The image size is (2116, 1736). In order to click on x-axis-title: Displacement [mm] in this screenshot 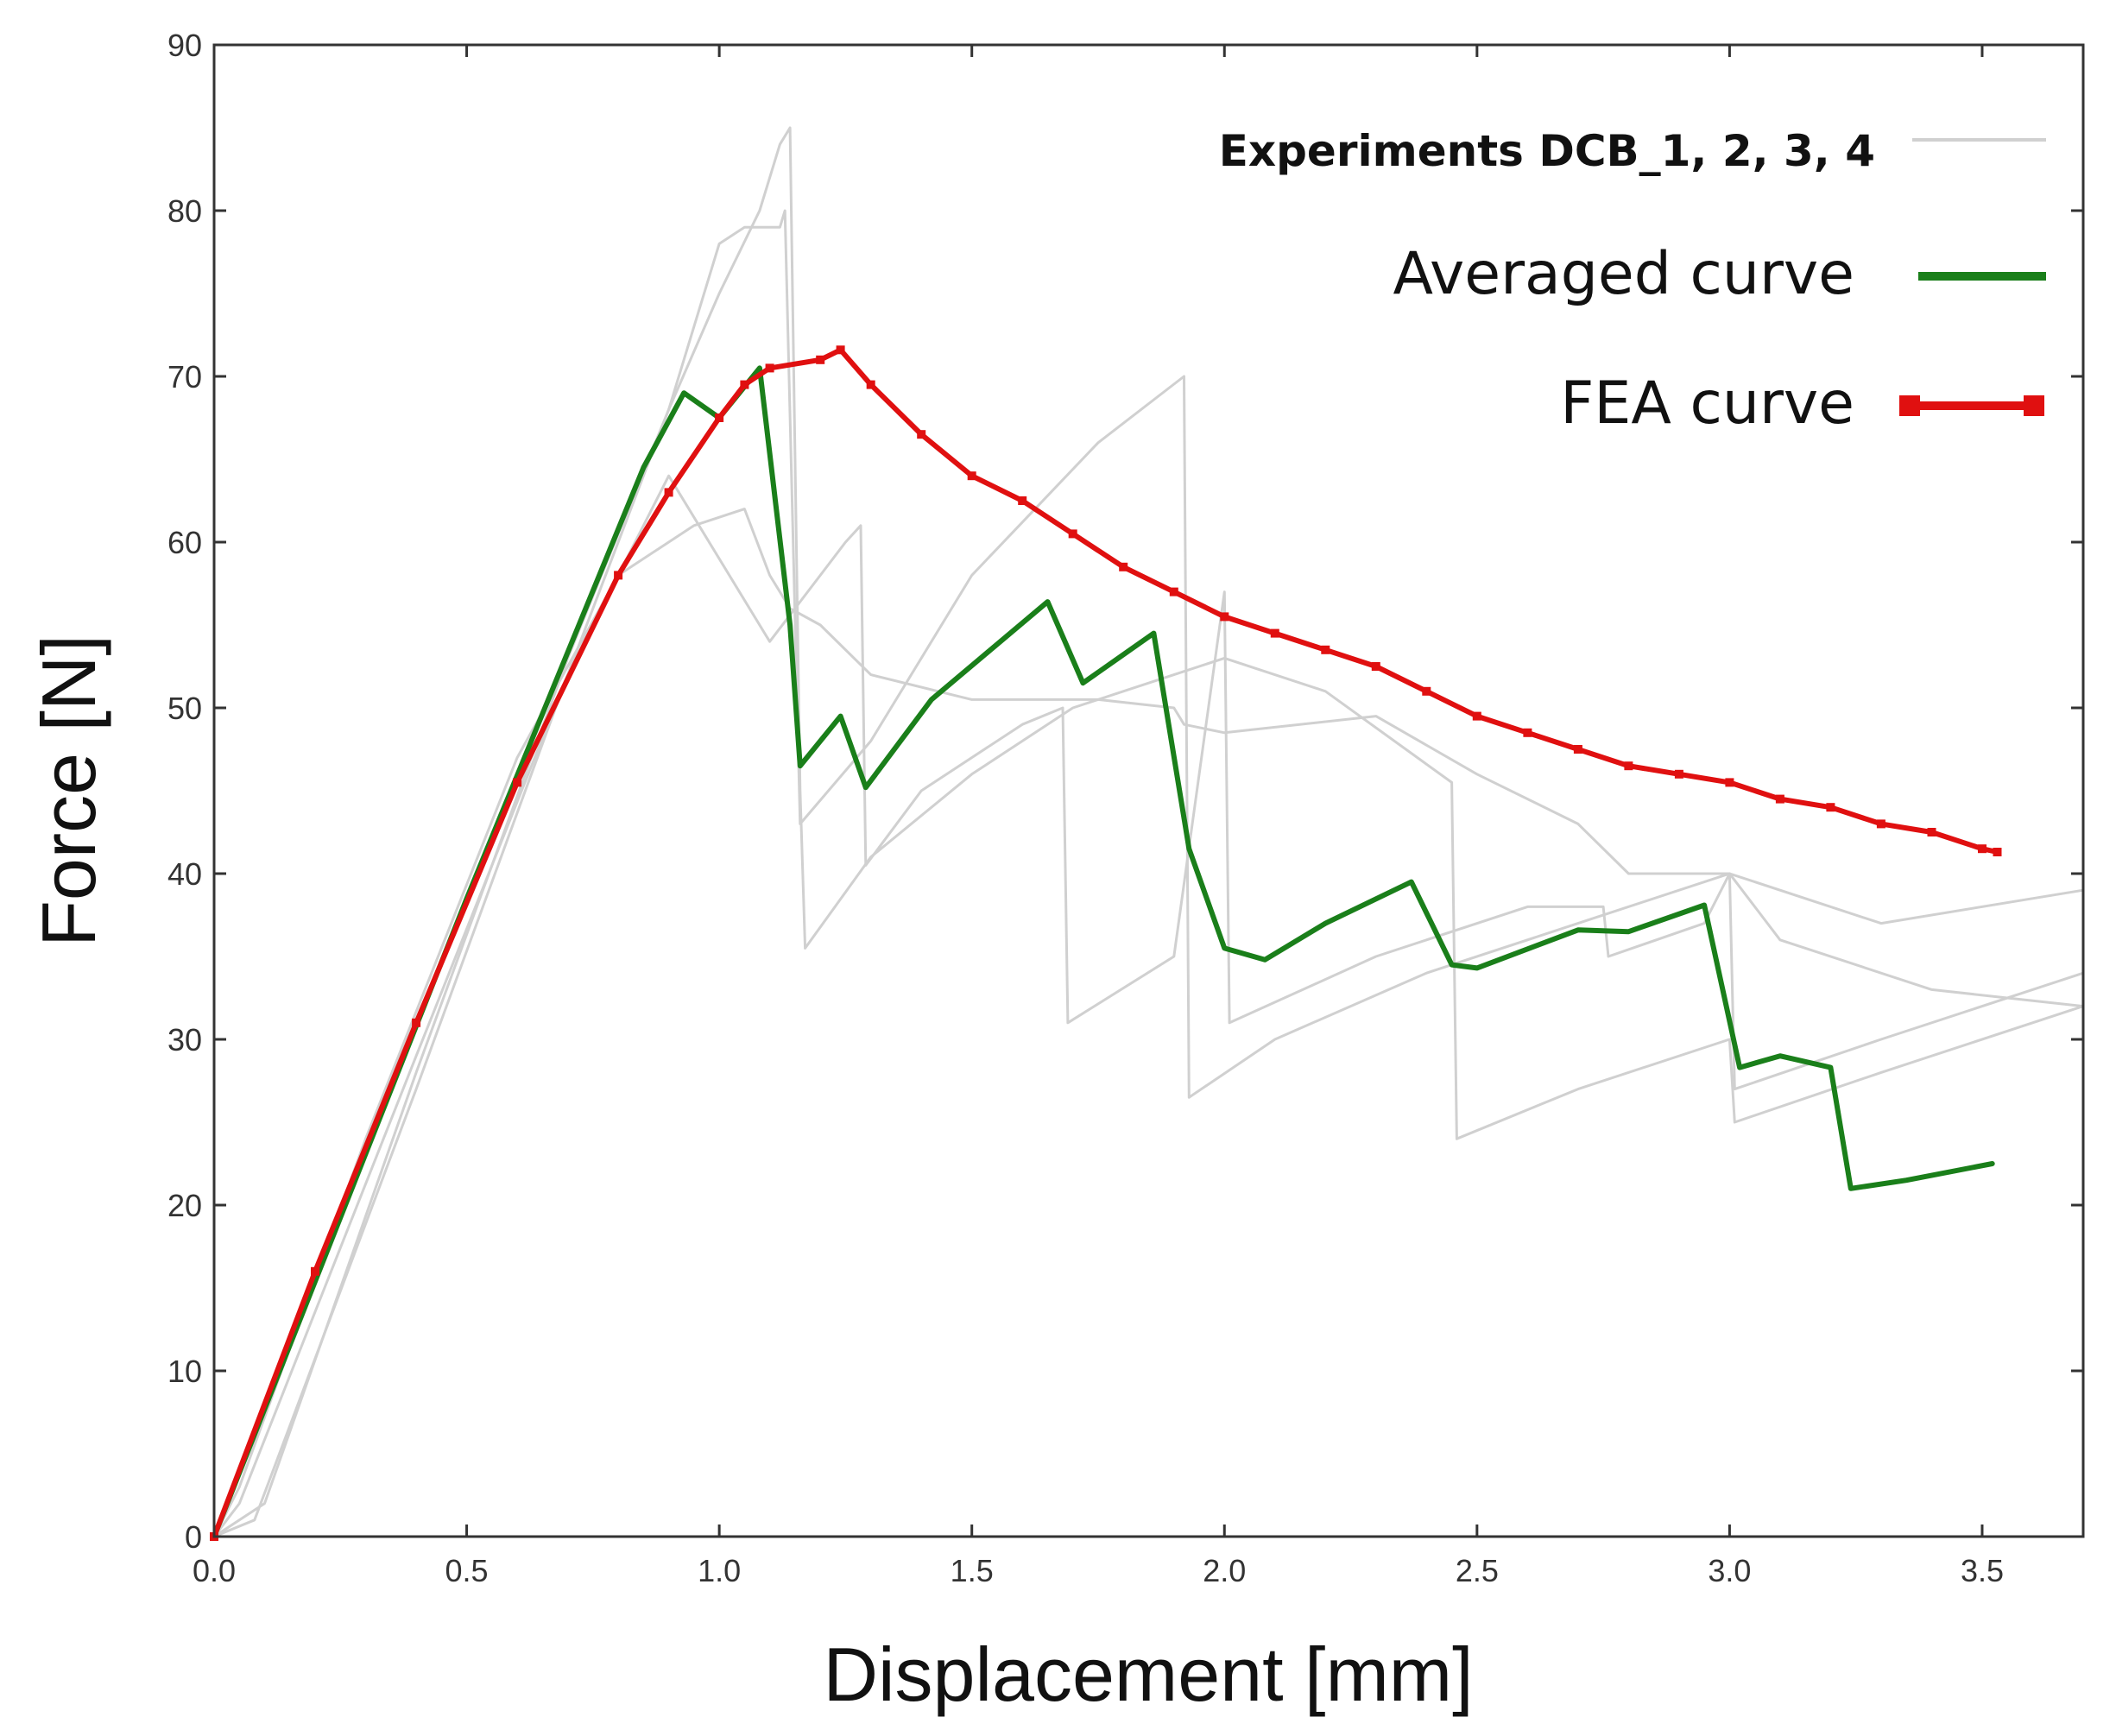, I will do `click(1148, 1674)`.